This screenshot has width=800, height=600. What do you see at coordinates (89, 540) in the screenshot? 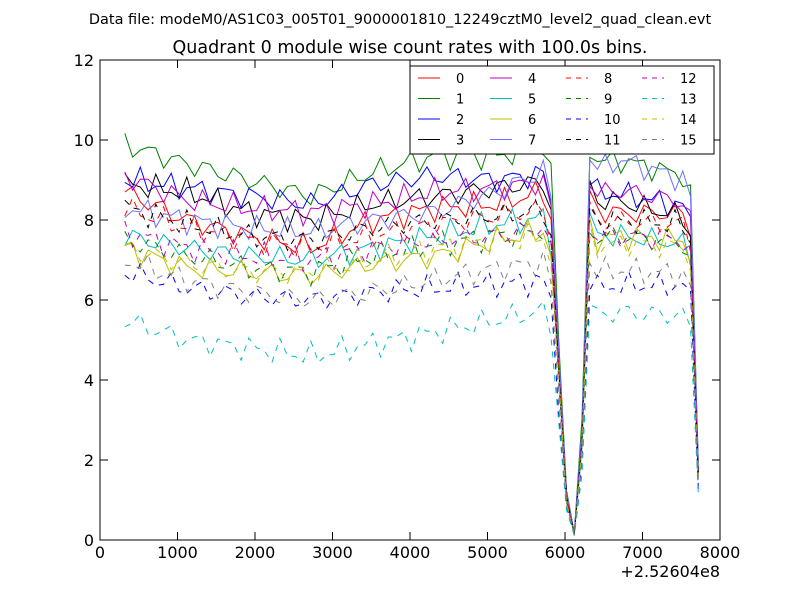
I see `y-tick-label: 0` at bounding box center [89, 540].